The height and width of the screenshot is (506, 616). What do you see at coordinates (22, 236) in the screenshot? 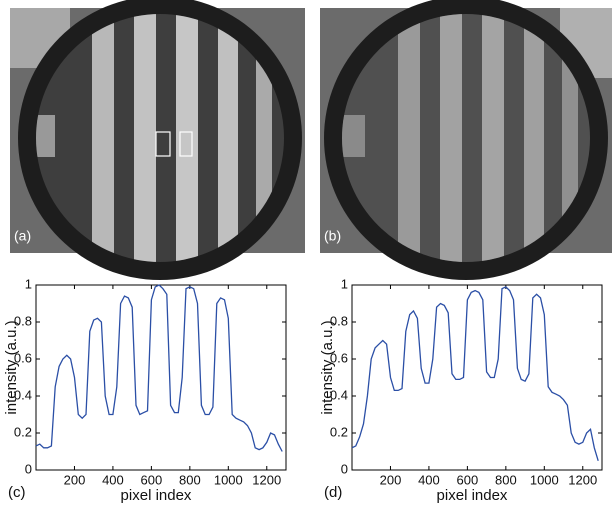
I see `panel-label: (a)` at bounding box center [22, 236].